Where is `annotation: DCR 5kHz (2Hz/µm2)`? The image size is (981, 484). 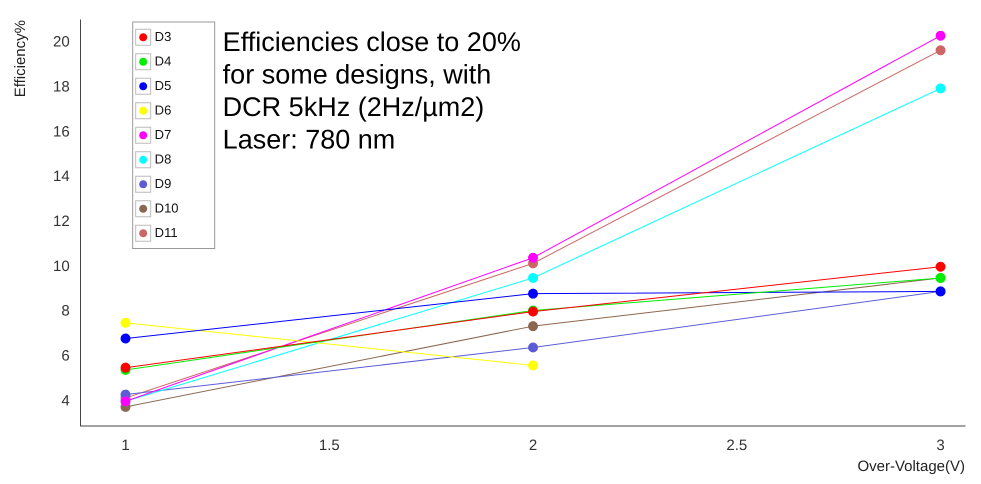 annotation: DCR 5kHz (2Hz/µm2) is located at coordinates (353, 107).